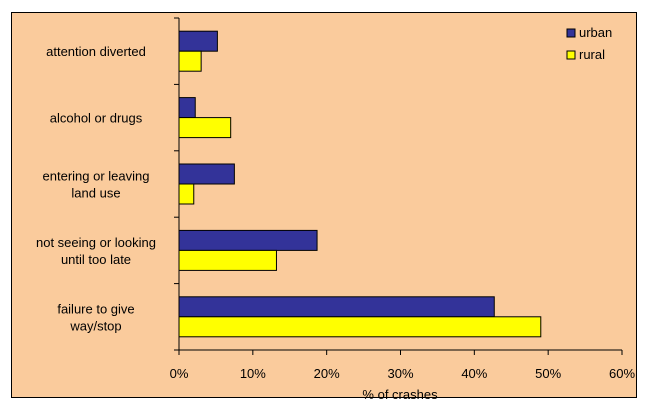 This screenshot has width=649, height=403. Describe the element at coordinates (95, 325) in the screenshot. I see `category-label-4-1: way/stop` at that location.